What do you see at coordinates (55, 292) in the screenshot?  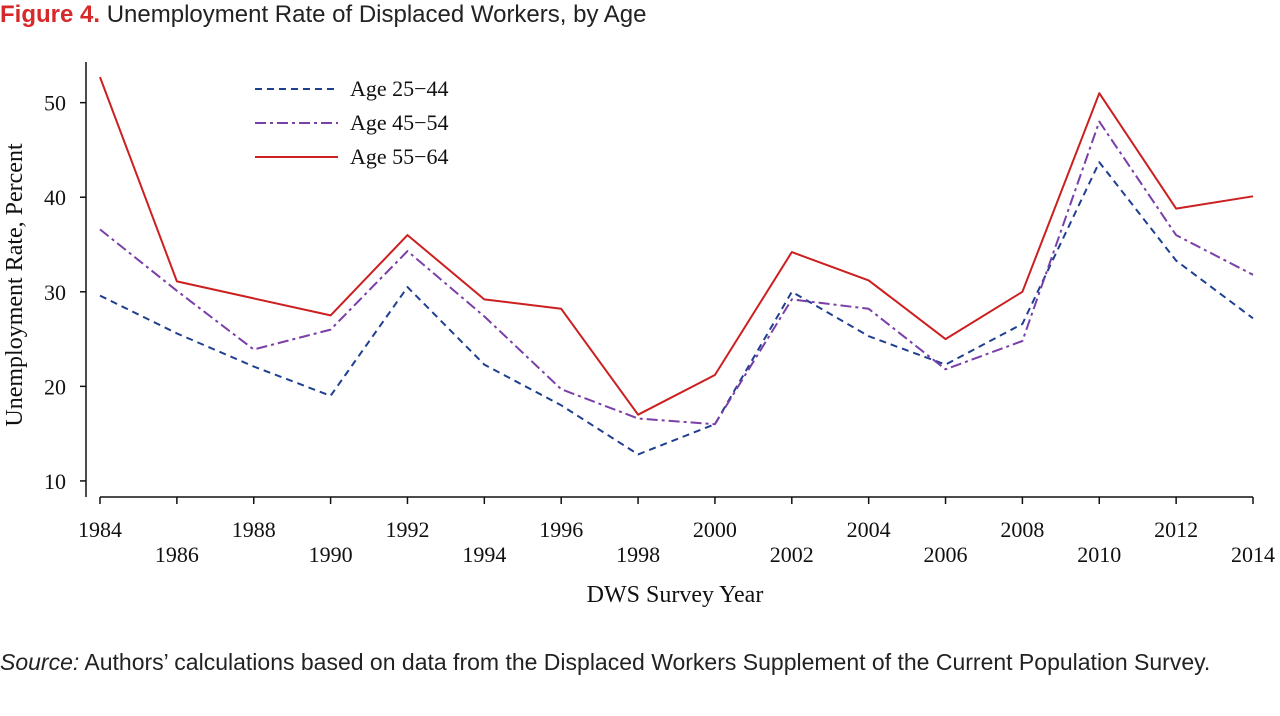 I see `y-tick-label: 30` at bounding box center [55, 292].